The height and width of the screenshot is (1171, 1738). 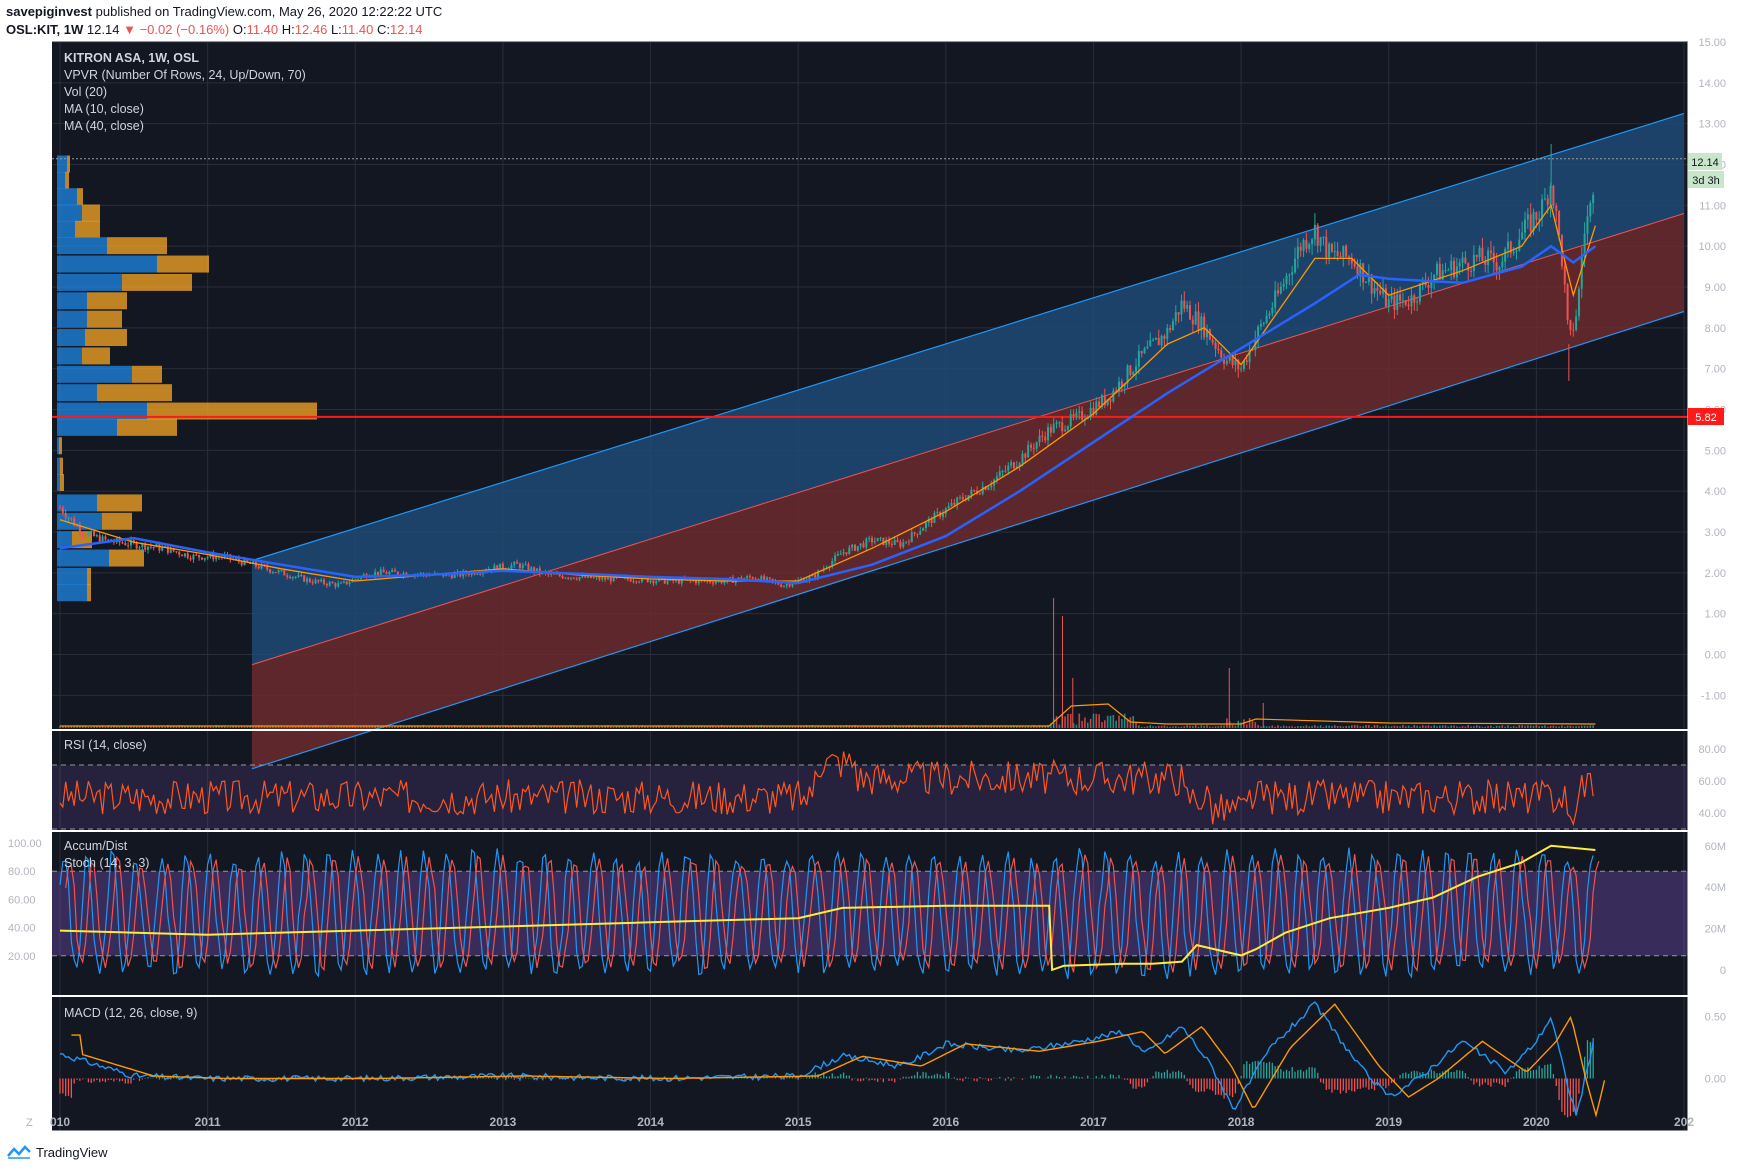 I want to click on x-tick-label: 2011, so click(x=208, y=1122).